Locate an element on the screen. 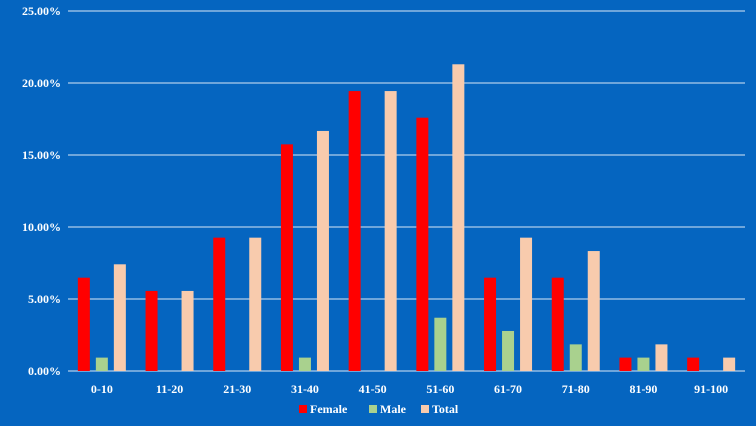 The image size is (756, 426). x-tick-label: 91-100 is located at coordinates (711, 389).